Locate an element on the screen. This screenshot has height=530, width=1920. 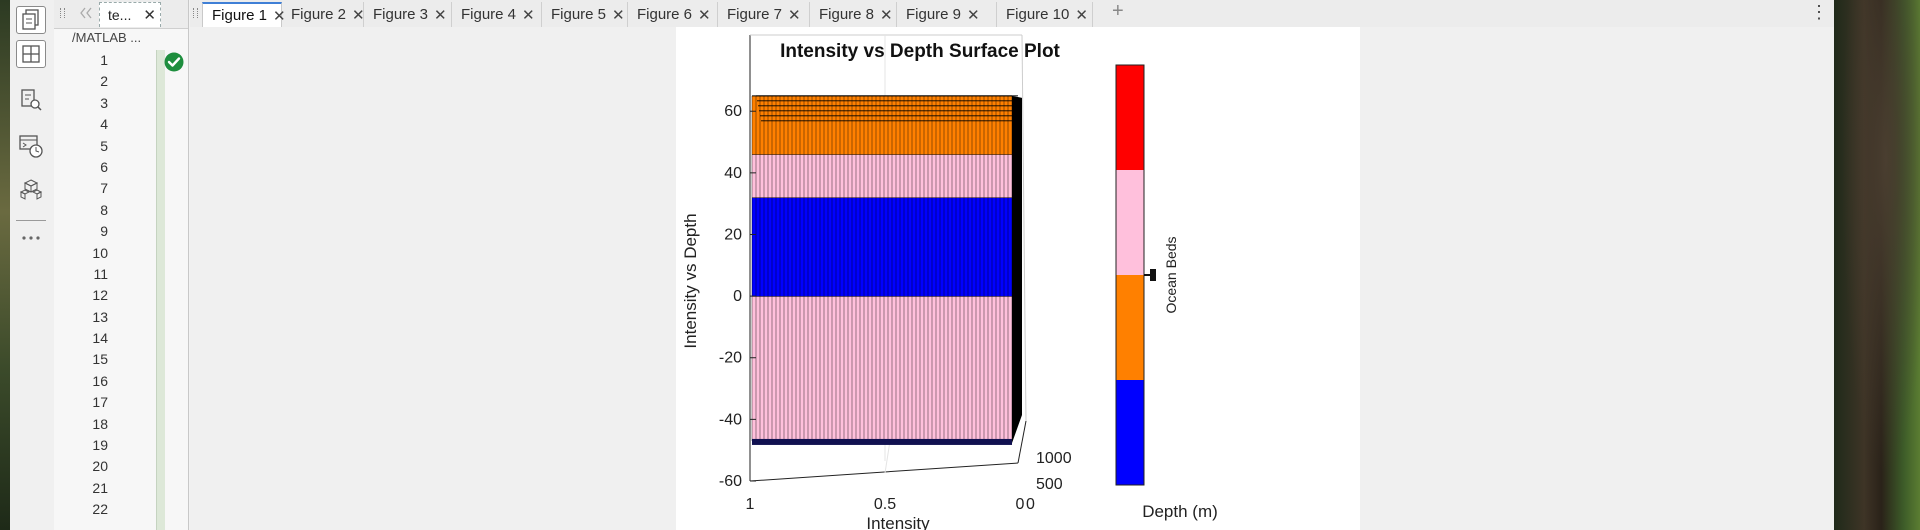
z-tick-label: -40 is located at coordinates (730, 419).